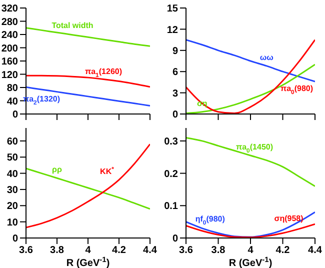 The height and width of the screenshot is (268, 325). What do you see at coordinates (12, 222) in the screenshot?
I see `y-tick-label: 10` at bounding box center [12, 222].